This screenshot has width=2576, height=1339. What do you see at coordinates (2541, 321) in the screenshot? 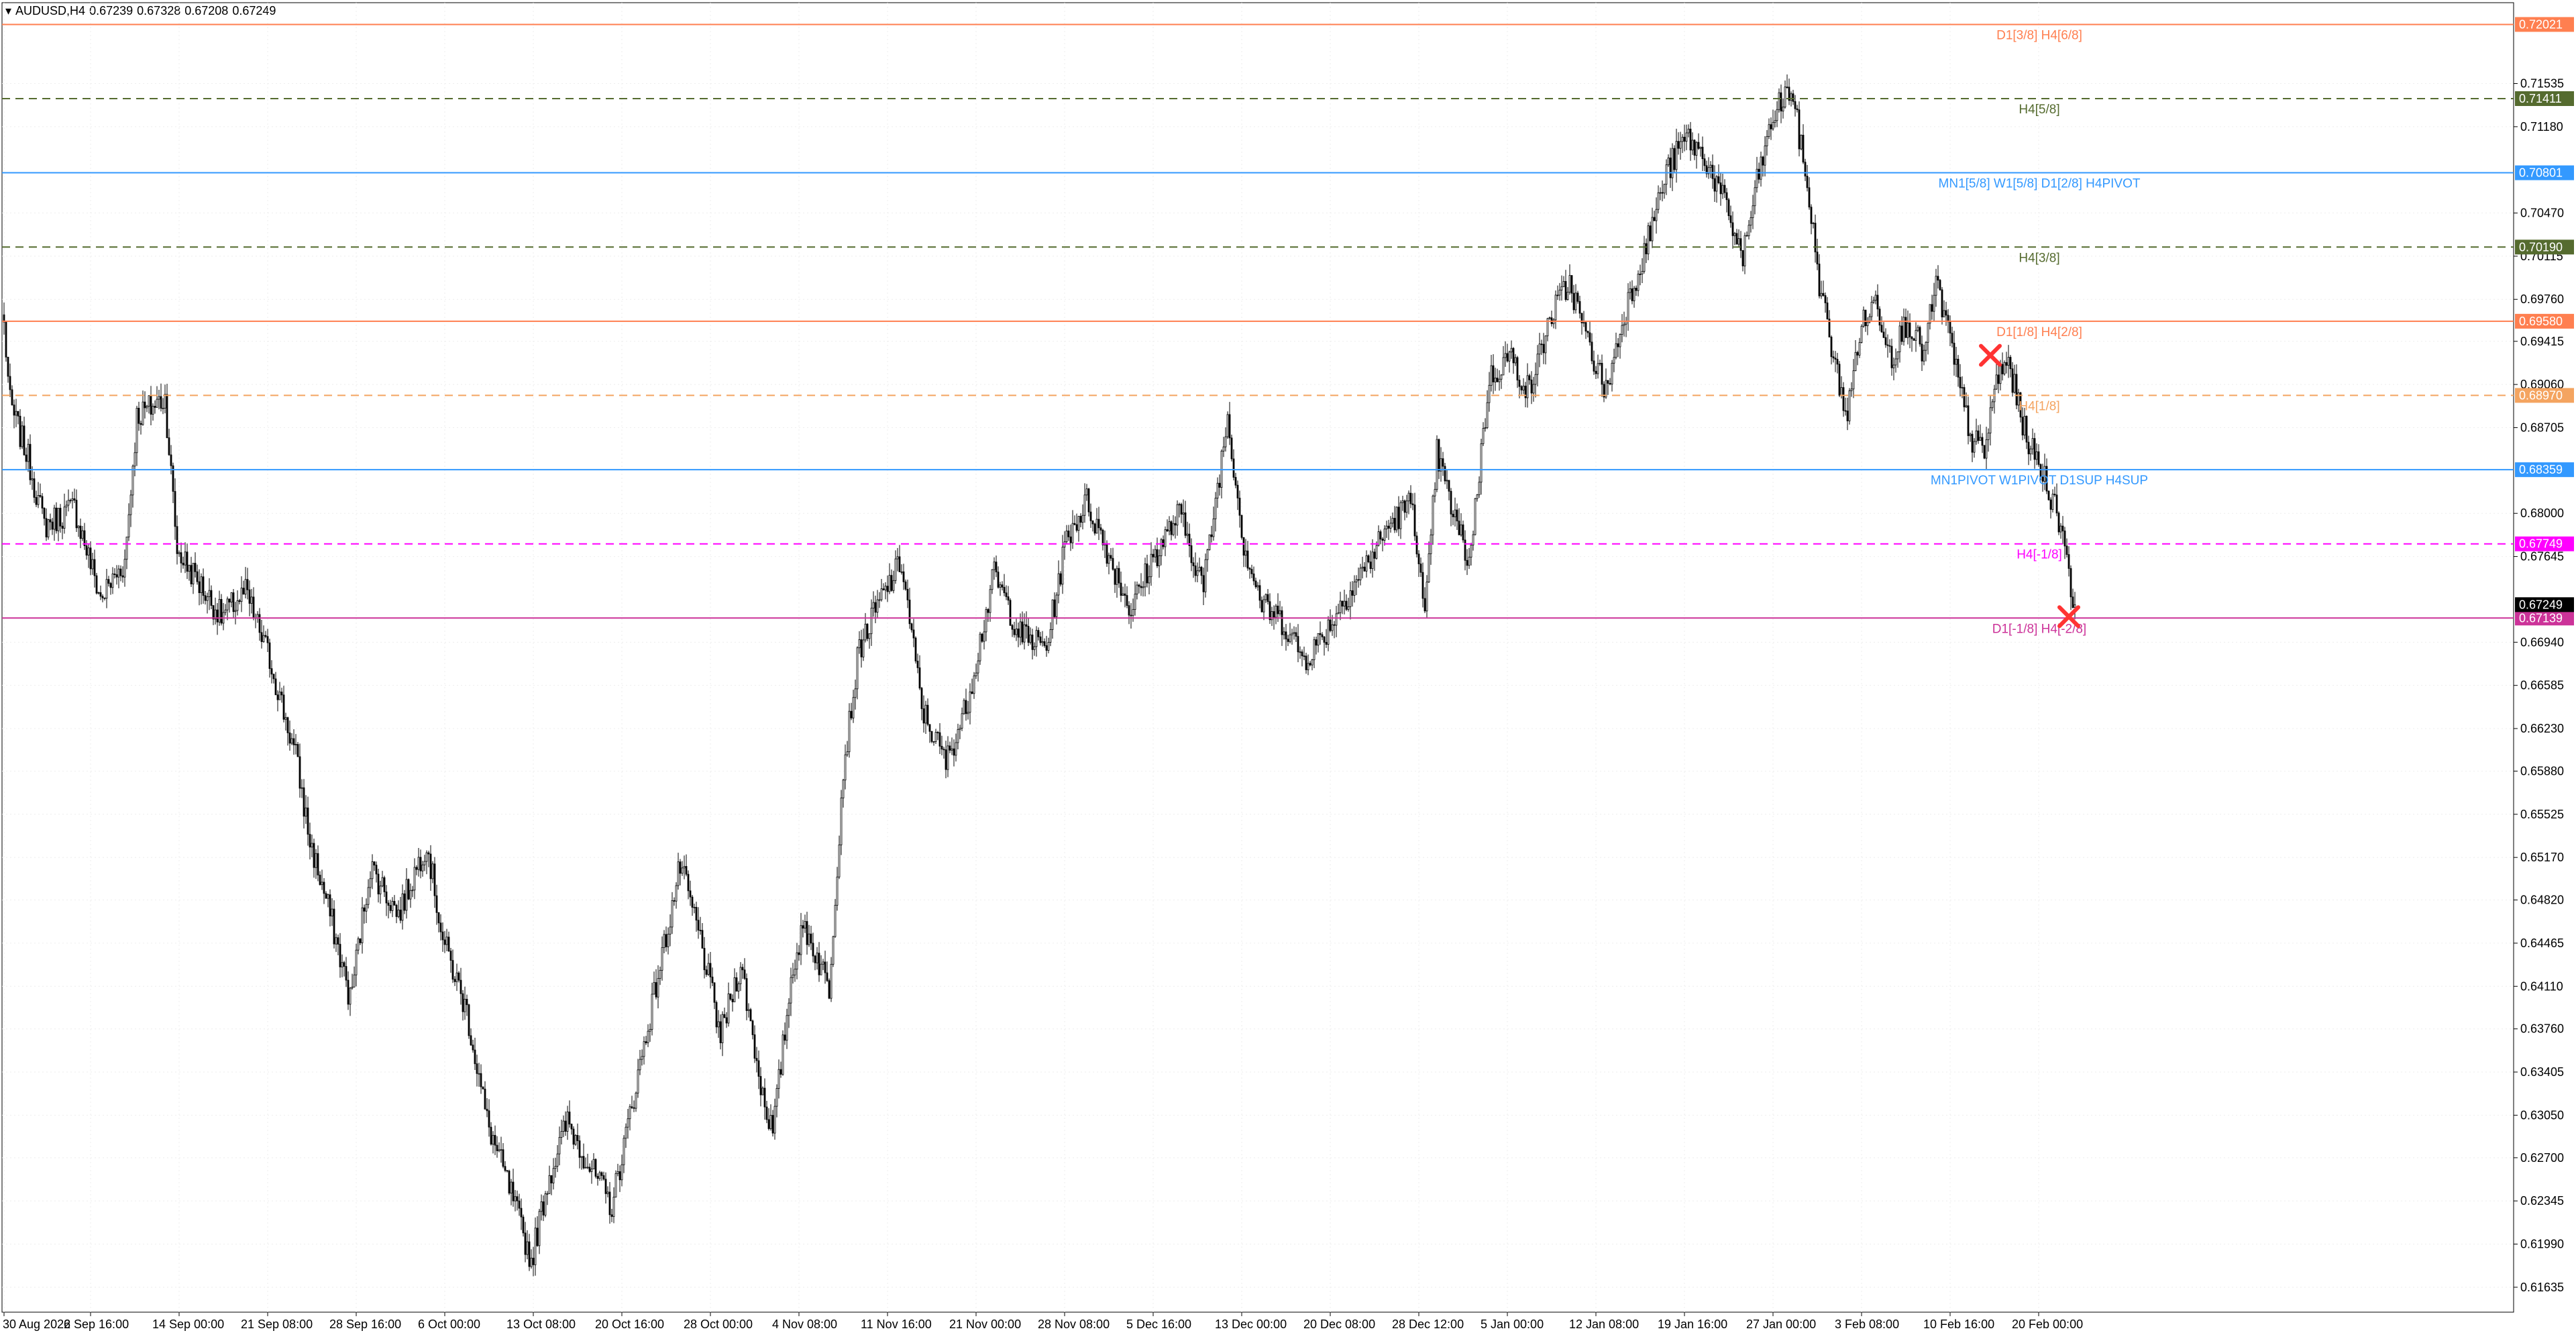
I see `level-price-label: 0.69580` at bounding box center [2541, 321].